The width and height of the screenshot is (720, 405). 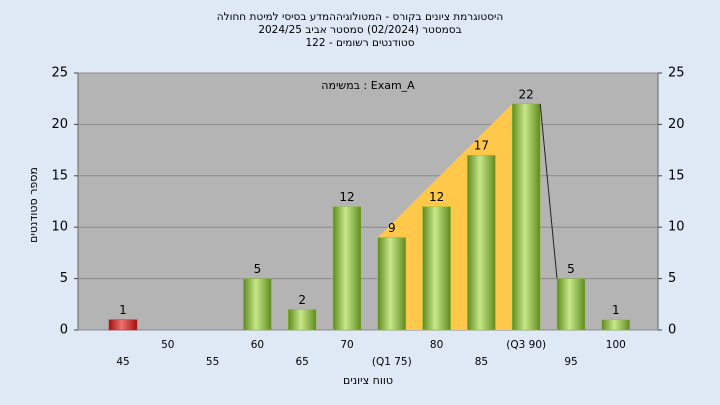 I want to click on y-tick-label: 25, so click(x=59, y=73).